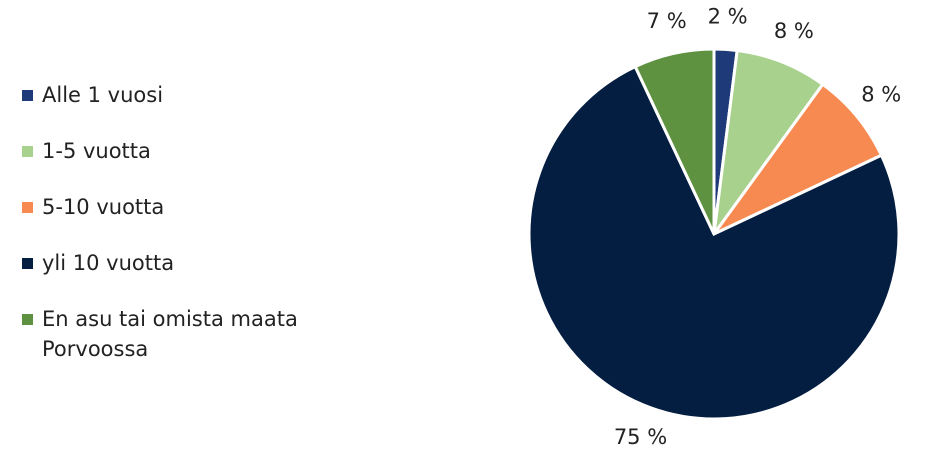 The width and height of the screenshot is (938, 449). I want to click on legend-item: yli 10 vuotta, so click(197, 263).